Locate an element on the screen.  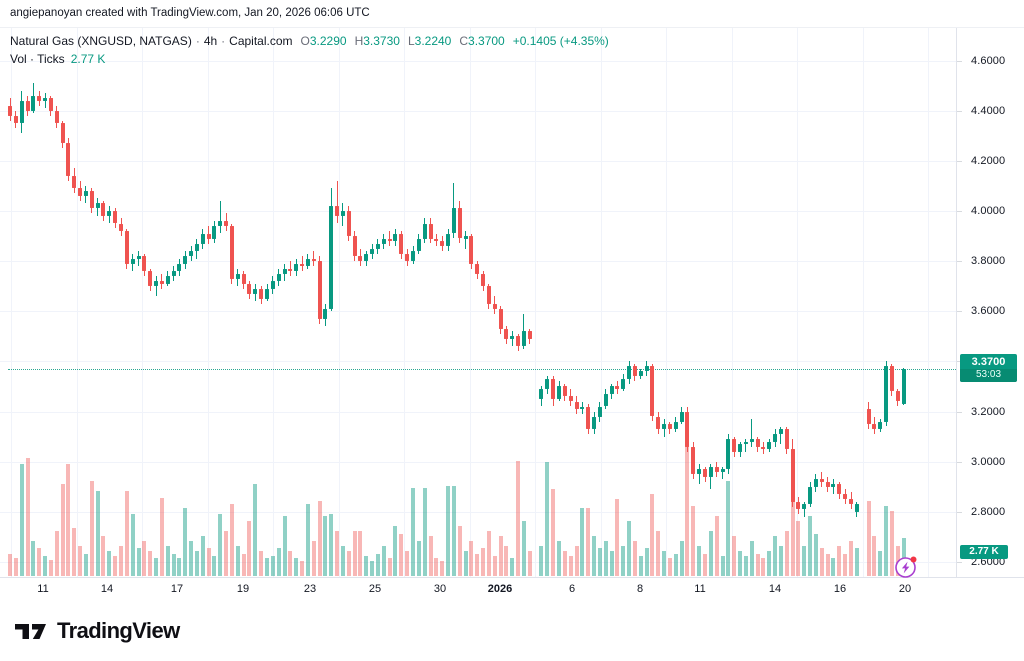
exchange-label: Capital.com is located at coordinates (261, 41).